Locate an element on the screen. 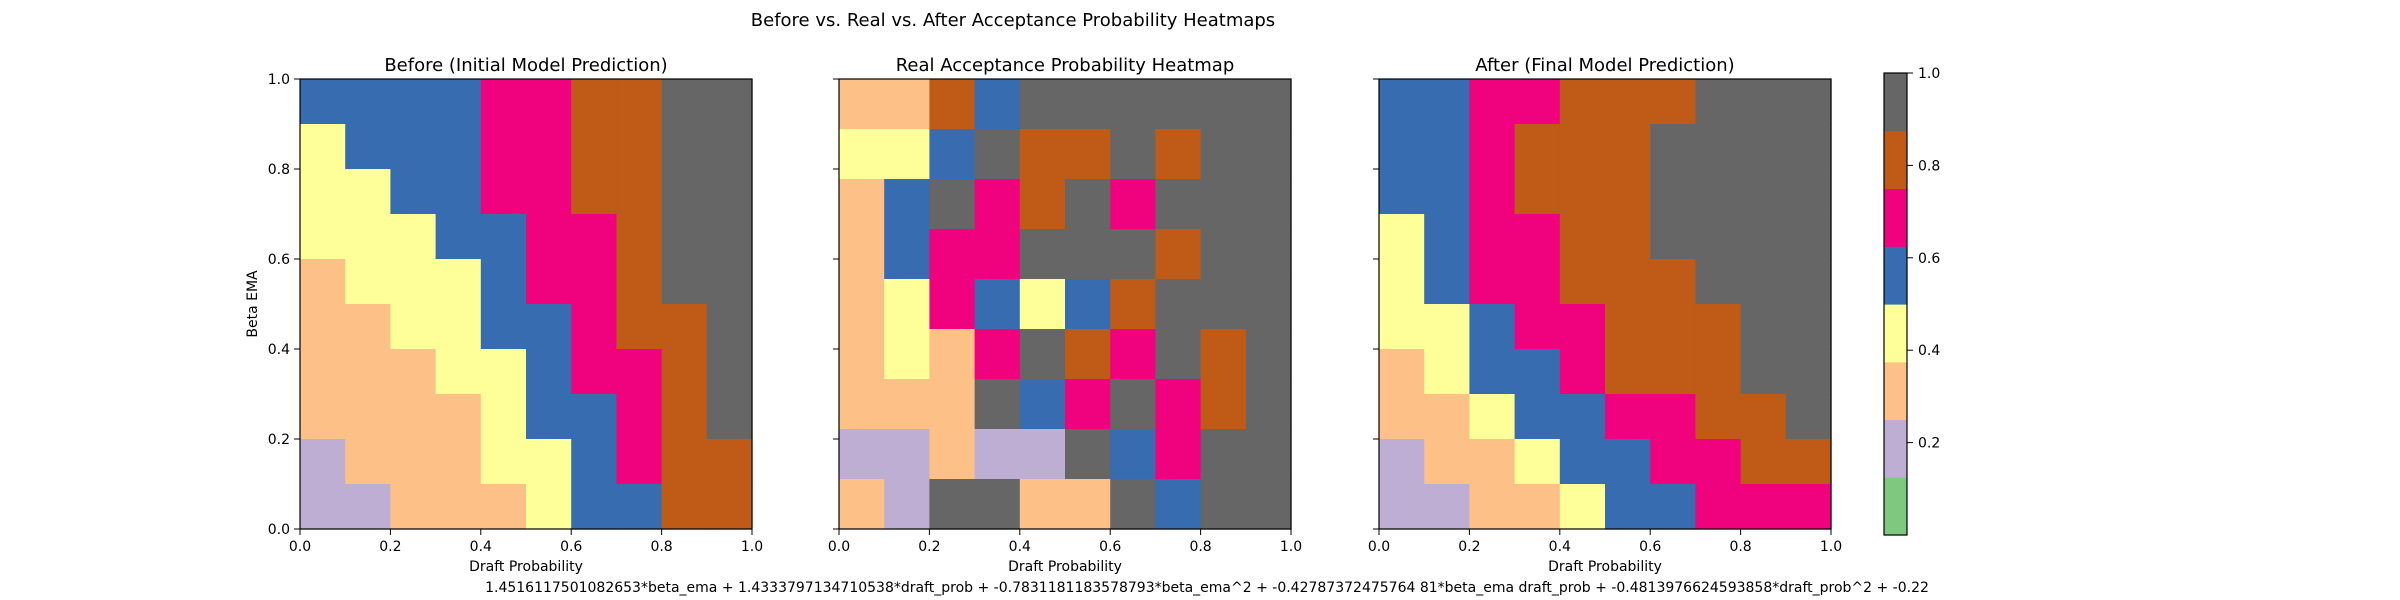 The height and width of the screenshot is (600, 2400). y-tick-label: 0.4 is located at coordinates (279, 350).